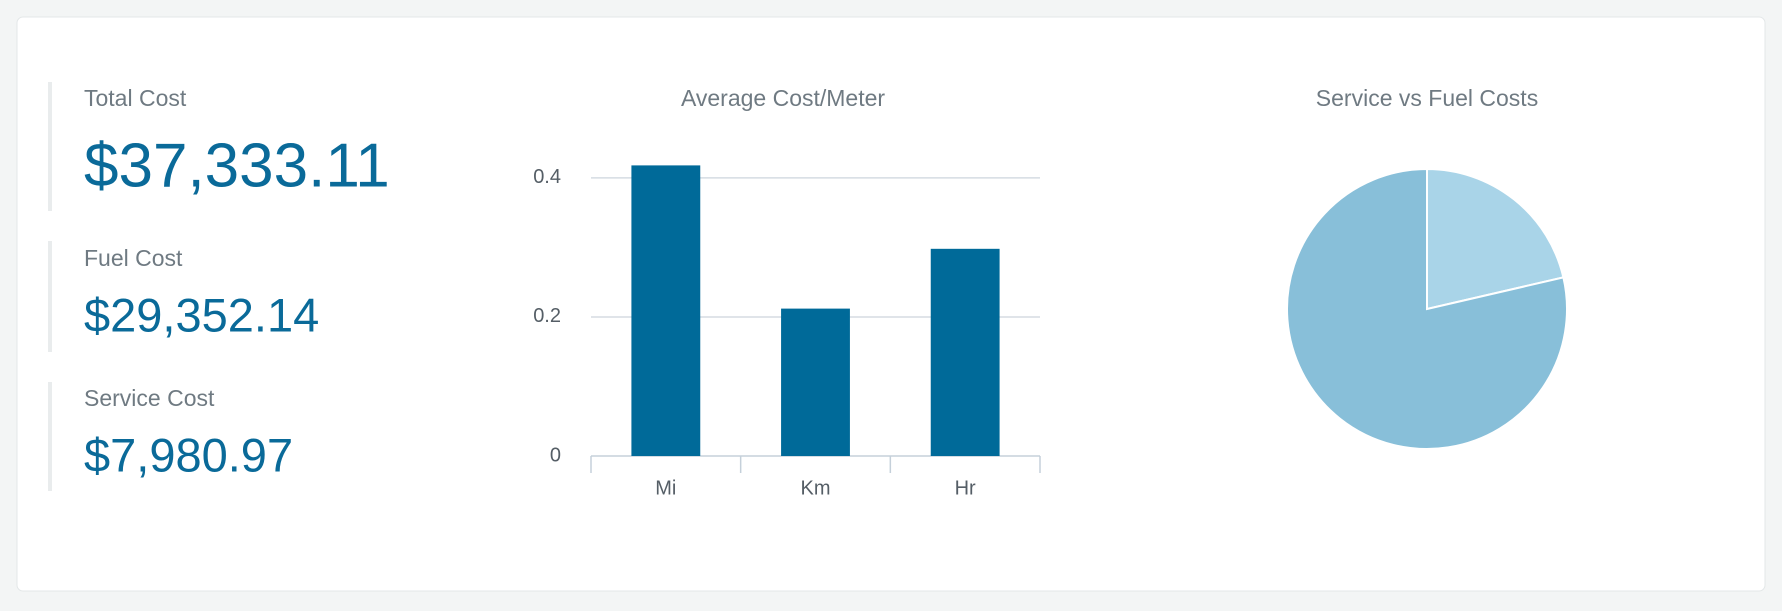 The height and width of the screenshot is (611, 1782). What do you see at coordinates (135, 98) in the screenshot?
I see `kpi-label: Total Cost` at bounding box center [135, 98].